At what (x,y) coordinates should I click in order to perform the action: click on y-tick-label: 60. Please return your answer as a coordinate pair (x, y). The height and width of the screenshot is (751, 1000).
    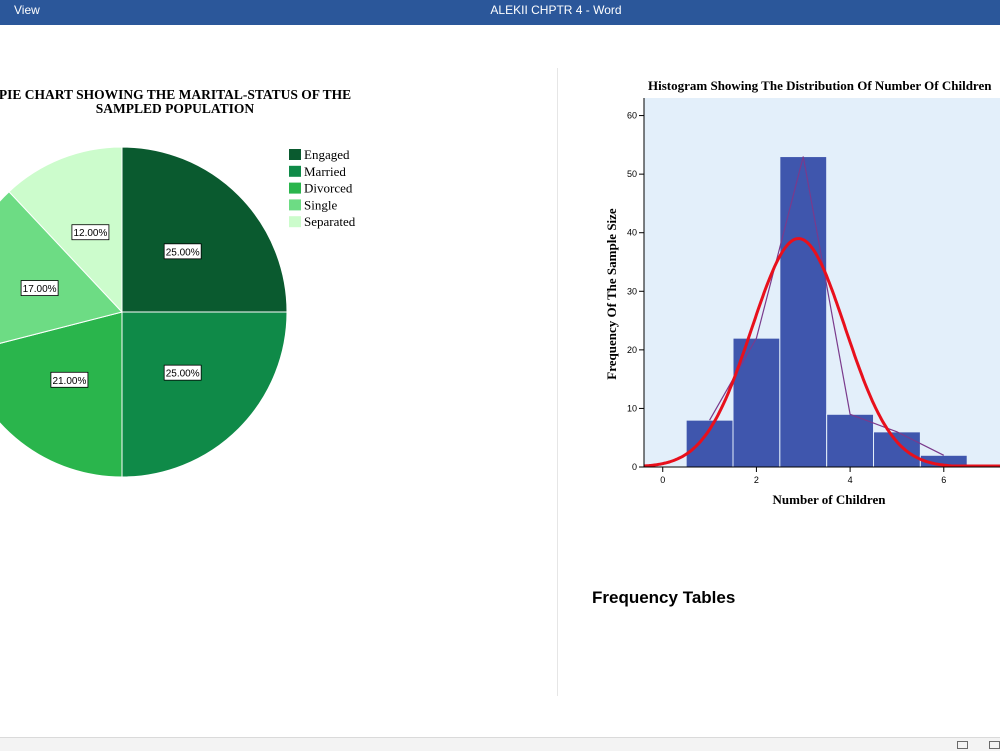
    Looking at the image, I should click on (632, 116).